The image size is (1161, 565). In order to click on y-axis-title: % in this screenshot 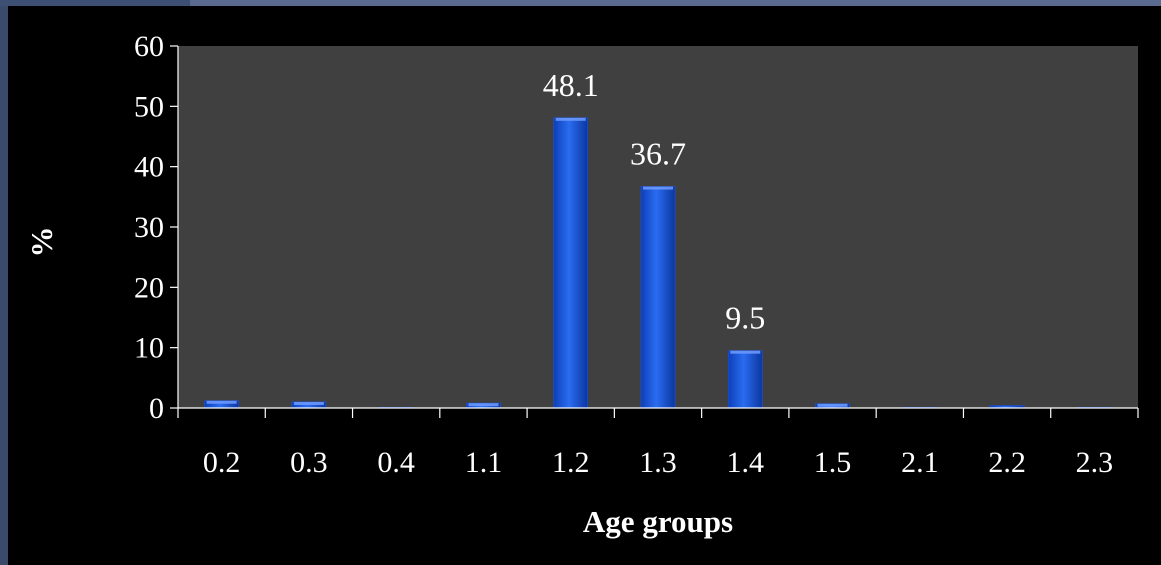, I will do `click(41, 242)`.